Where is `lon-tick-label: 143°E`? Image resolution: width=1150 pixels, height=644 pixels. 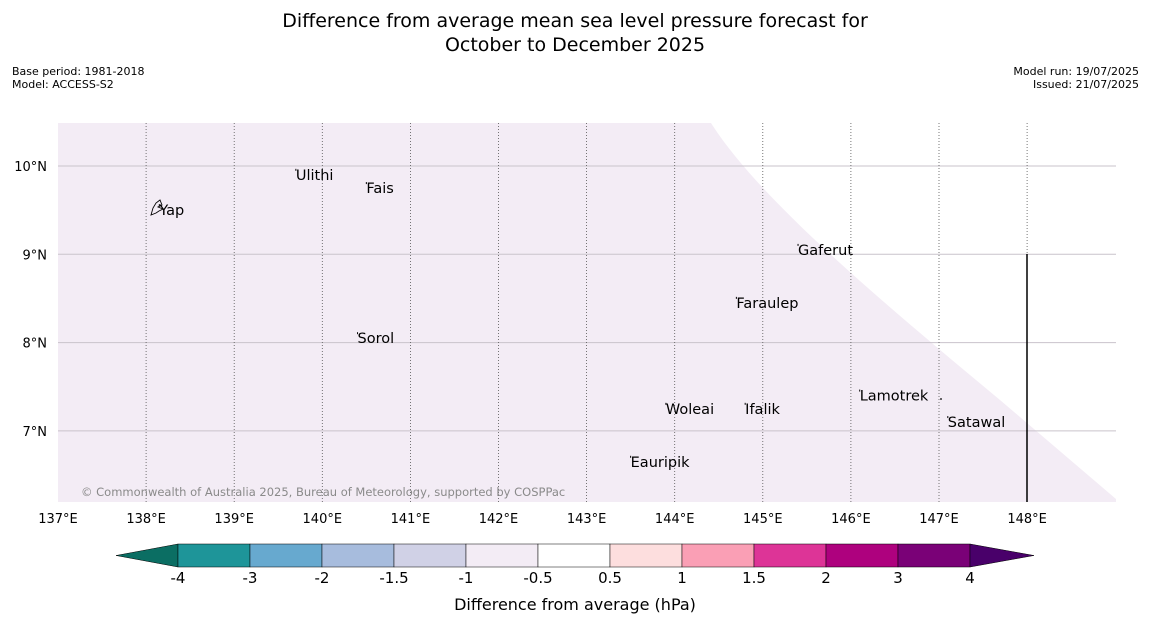
lon-tick-label: 143°E is located at coordinates (587, 519).